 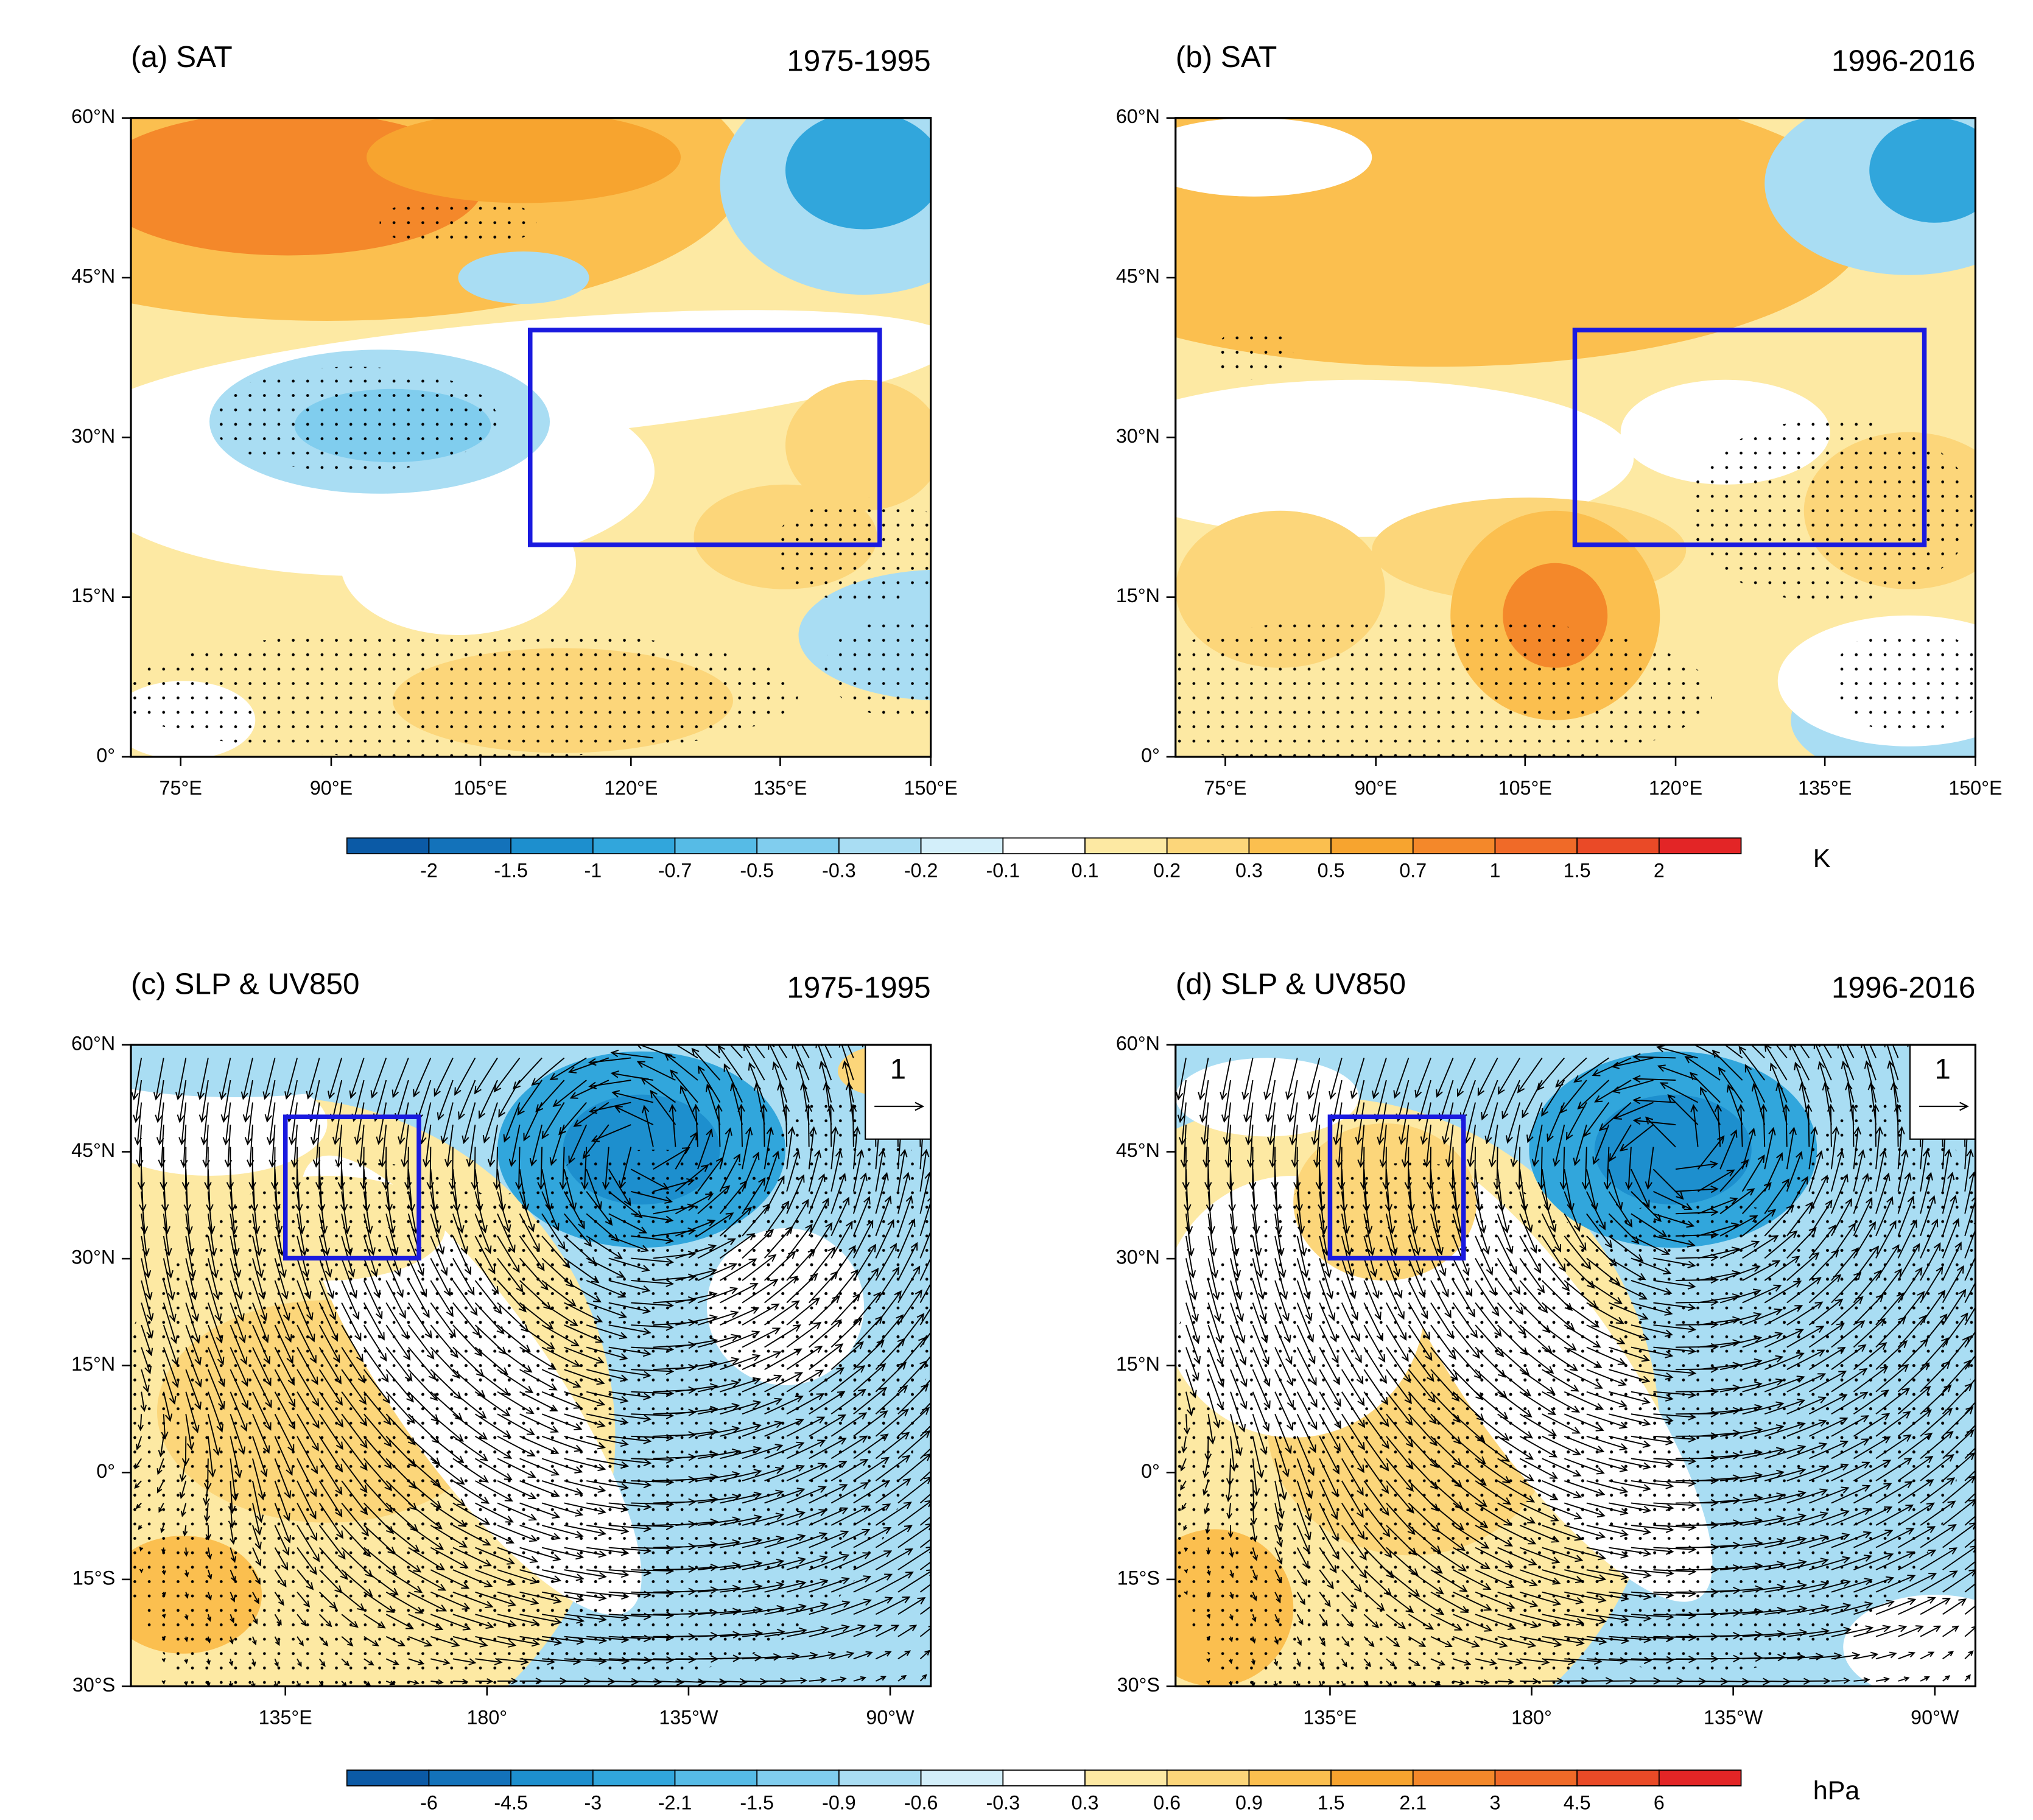 I want to click on x-tick-label: 90°W, so click(x=890, y=1718).